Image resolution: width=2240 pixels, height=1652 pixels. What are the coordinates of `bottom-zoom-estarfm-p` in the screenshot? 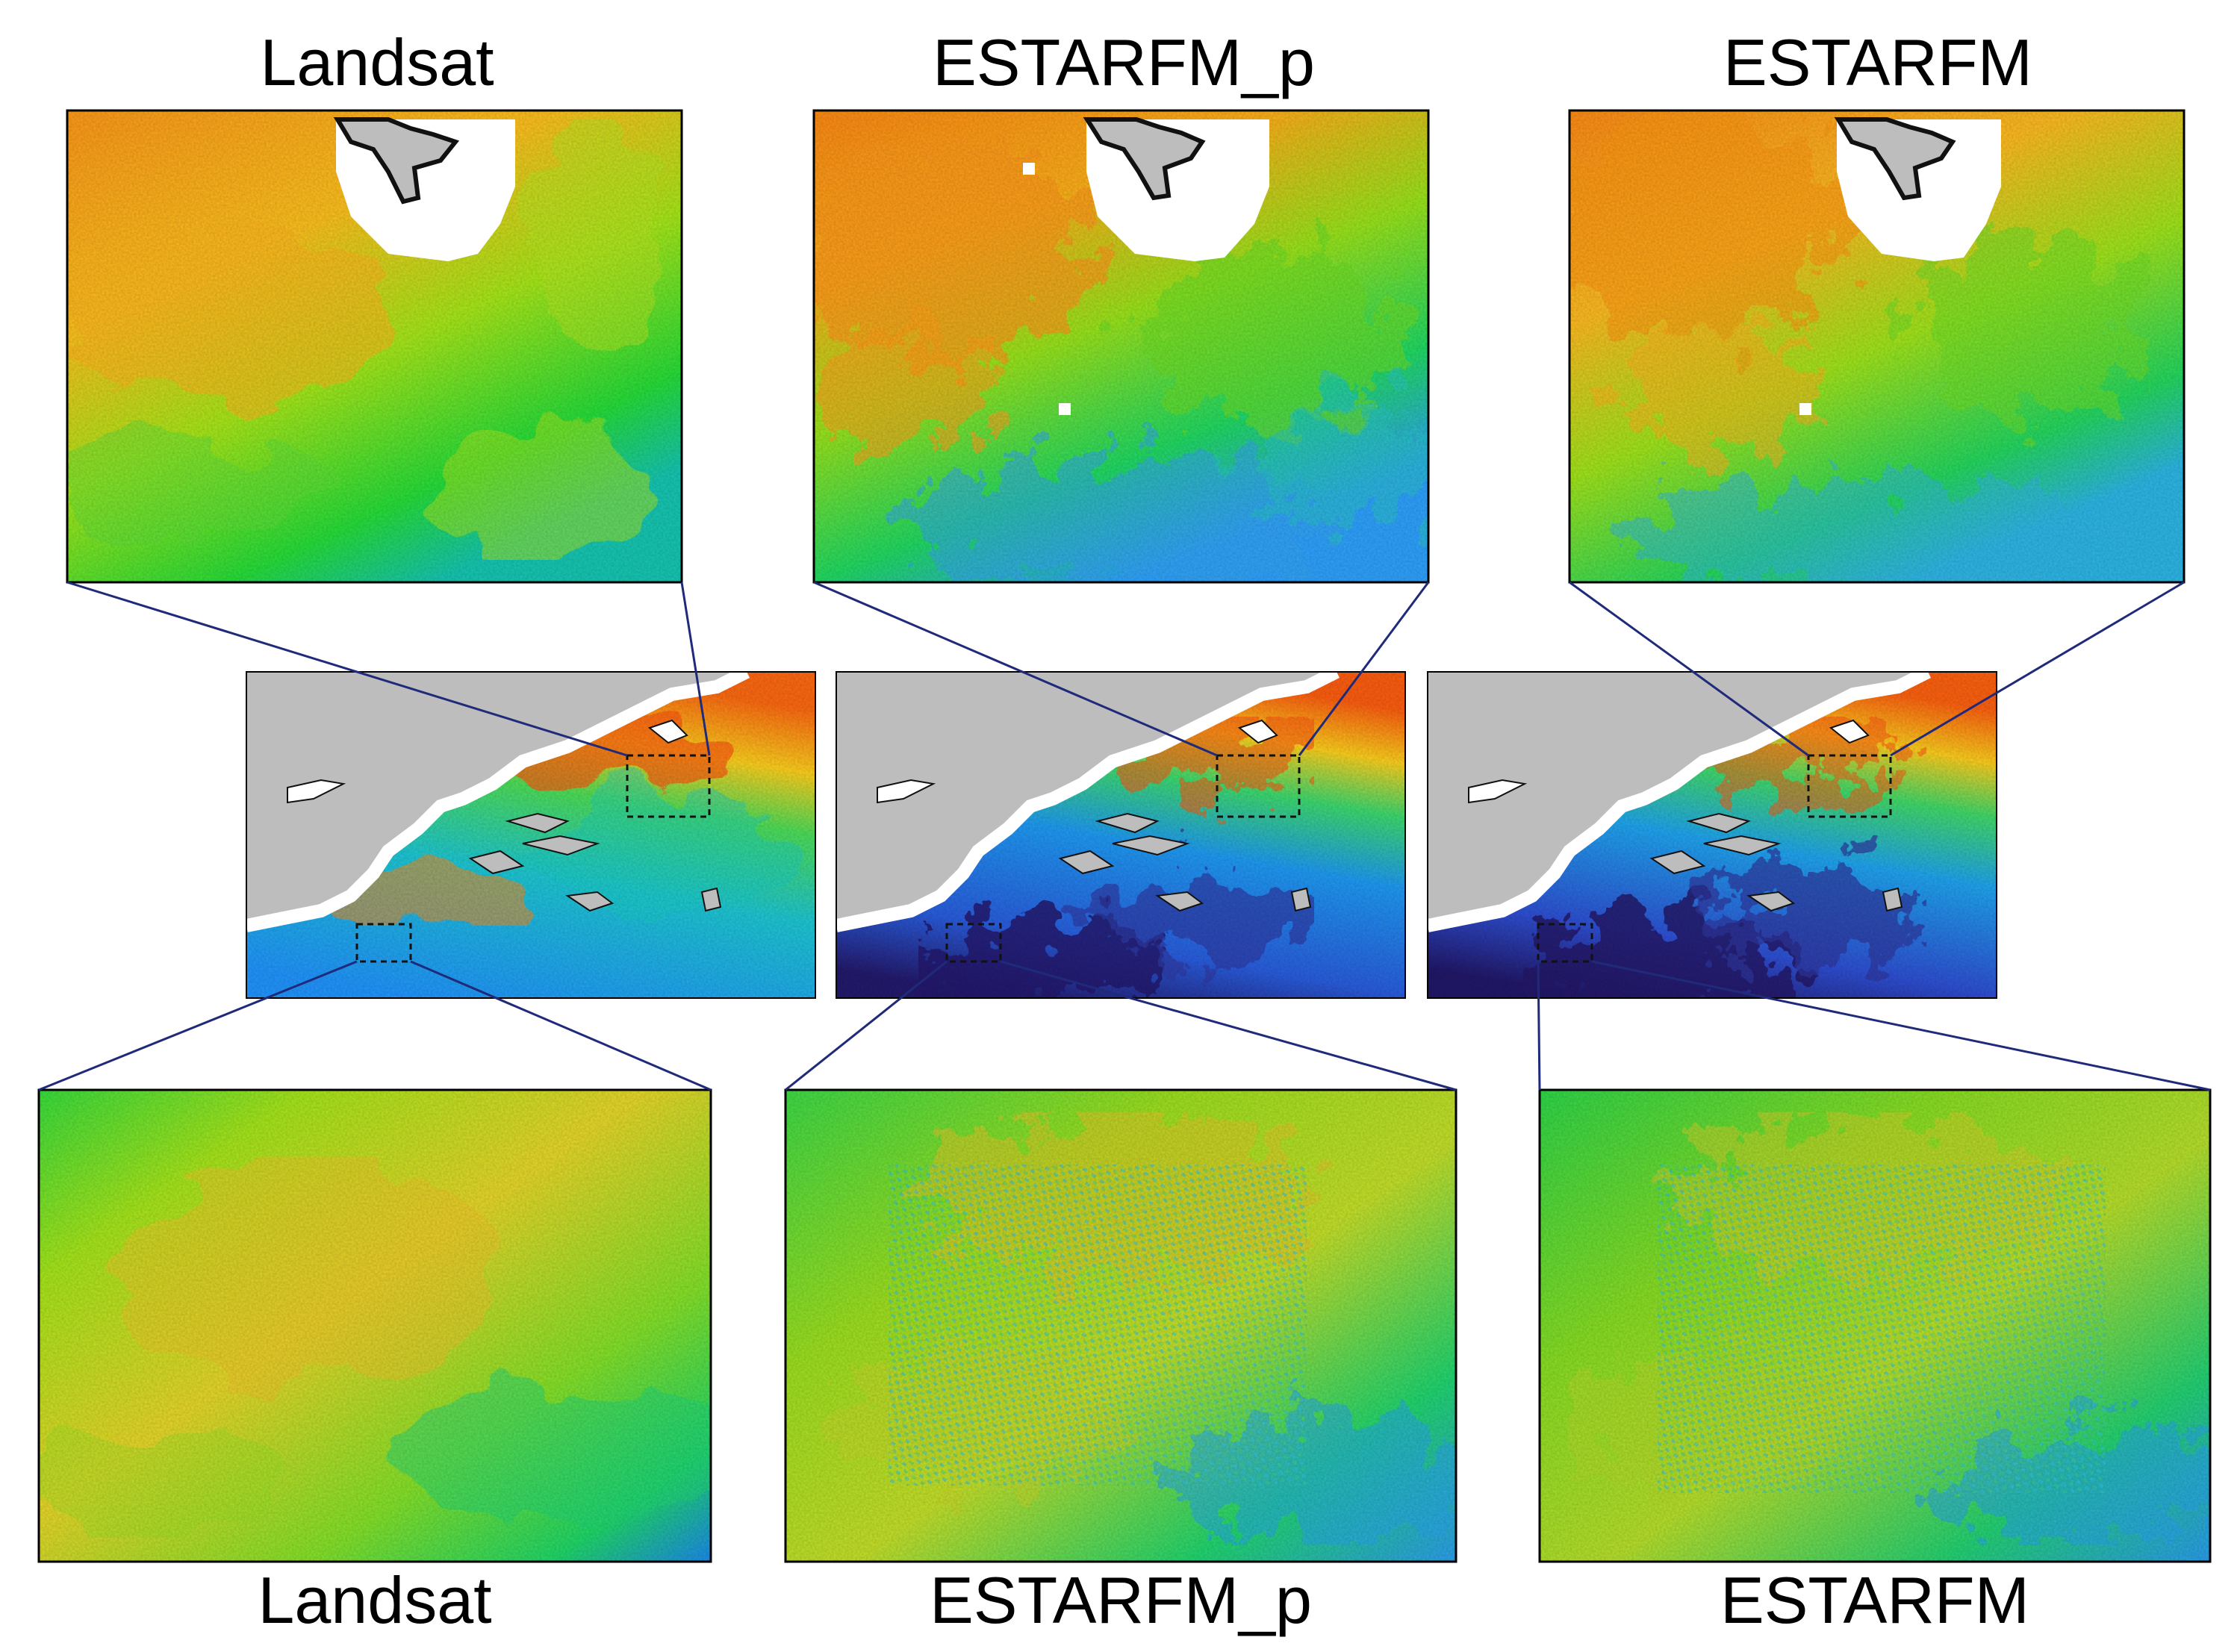 It's located at (1120, 1326).